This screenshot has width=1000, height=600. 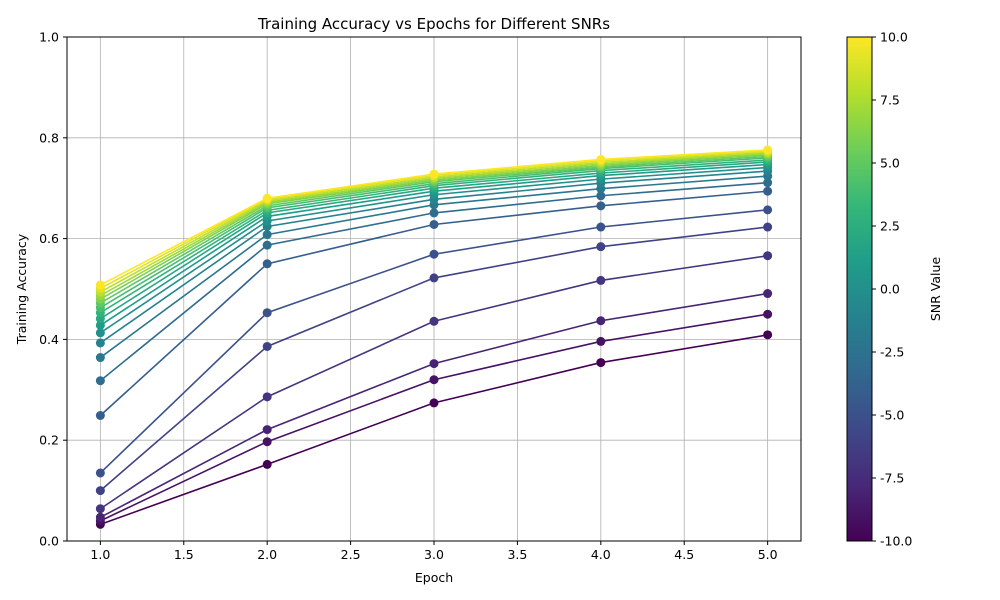 I want to click on x-tick-label: 3.5, so click(x=517, y=554).